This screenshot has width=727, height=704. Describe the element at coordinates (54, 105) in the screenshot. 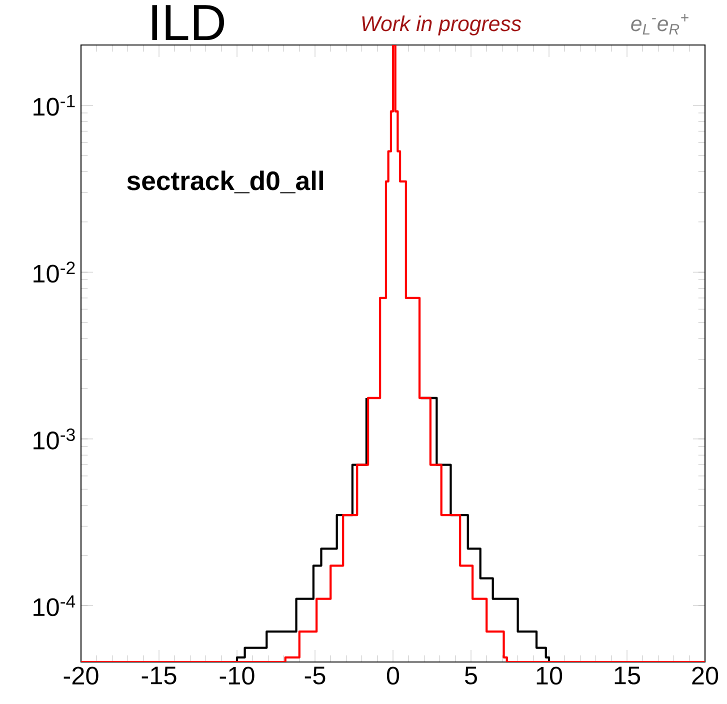

I see `y-tick-label: 10$^{-1}$` at that location.